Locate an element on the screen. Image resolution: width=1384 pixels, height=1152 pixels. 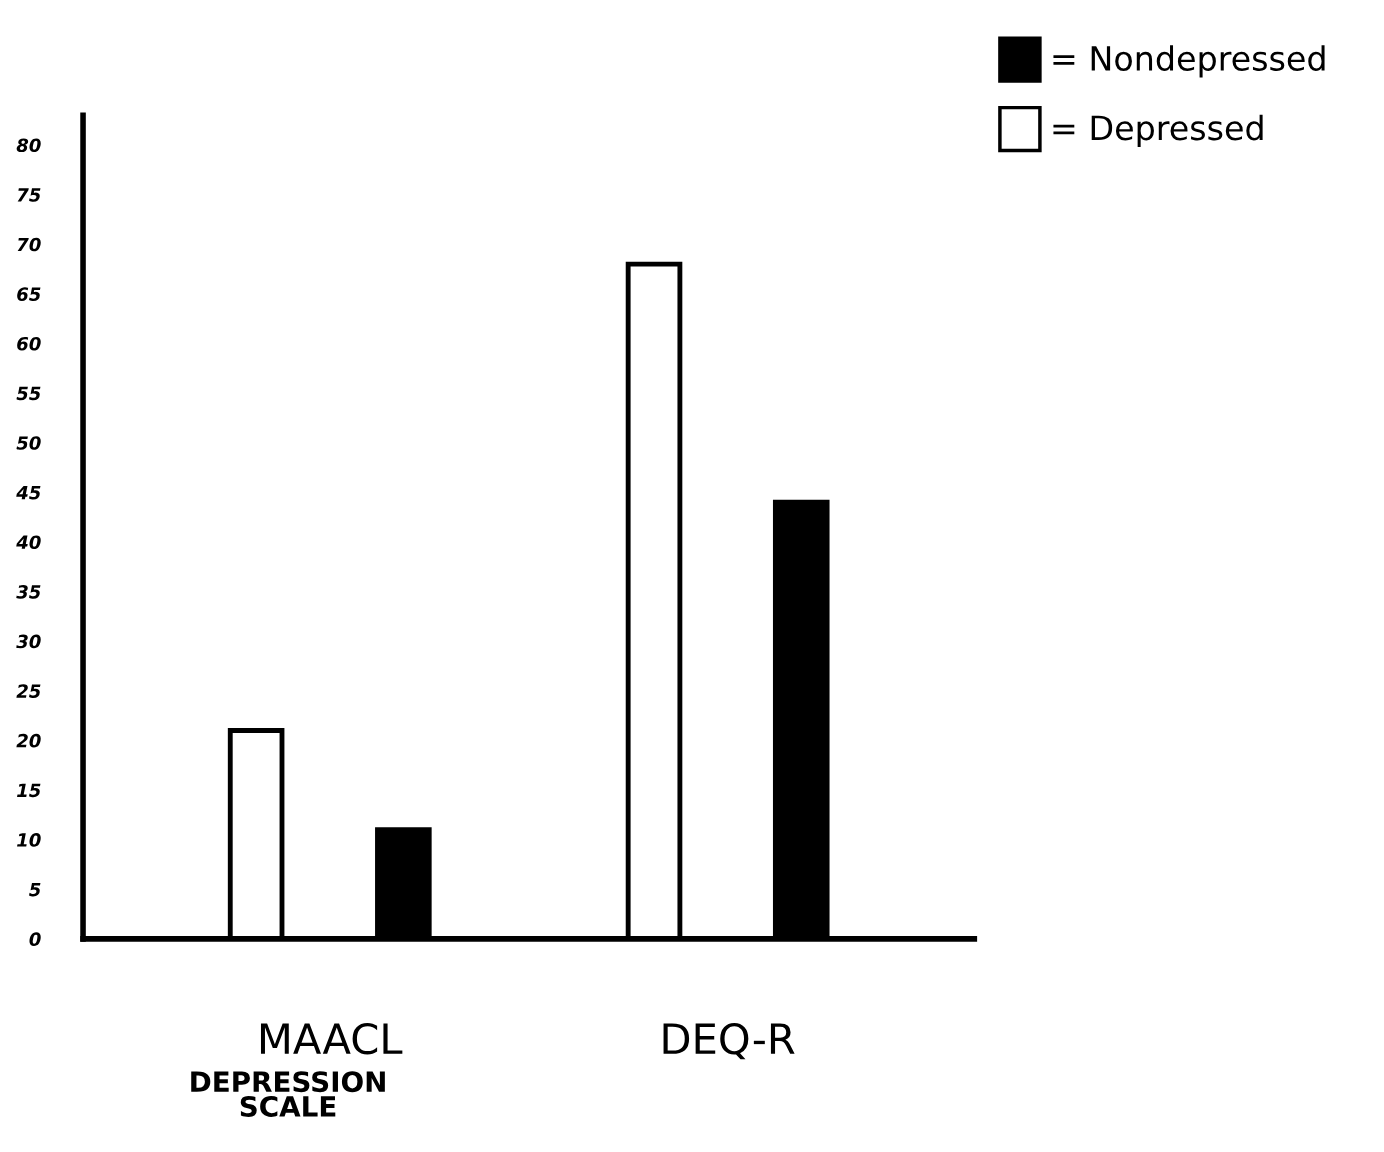
y-tick-label: 55 is located at coordinates (28, 393).